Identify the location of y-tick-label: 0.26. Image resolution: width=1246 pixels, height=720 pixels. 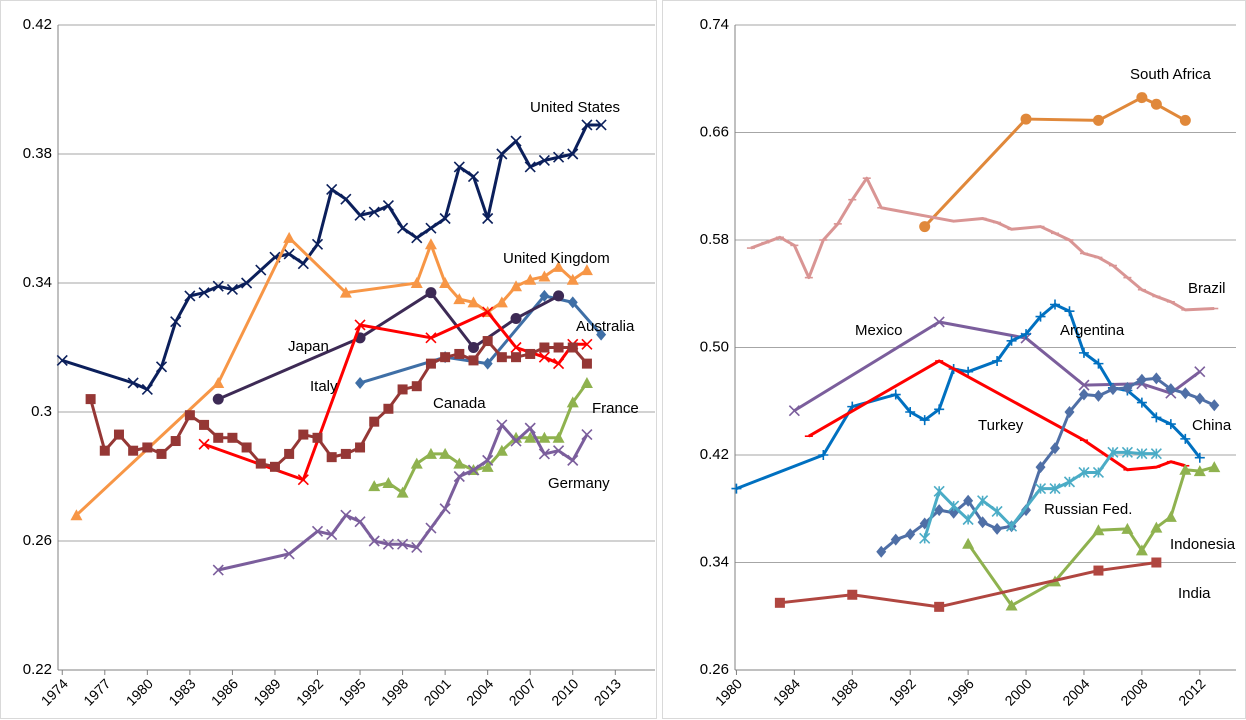
(37, 540).